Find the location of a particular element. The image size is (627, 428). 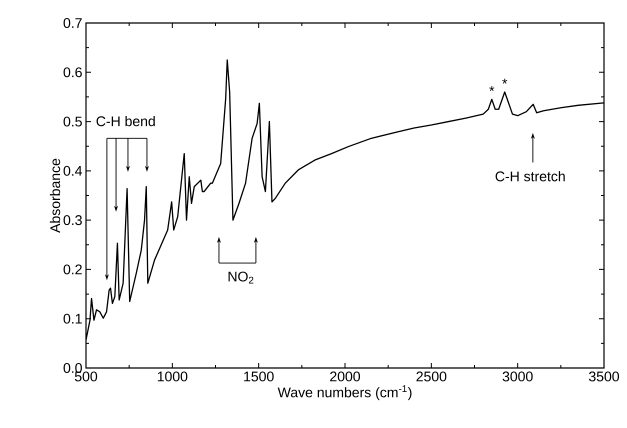

y-tick-label: 0.0 is located at coordinates (73, 368).